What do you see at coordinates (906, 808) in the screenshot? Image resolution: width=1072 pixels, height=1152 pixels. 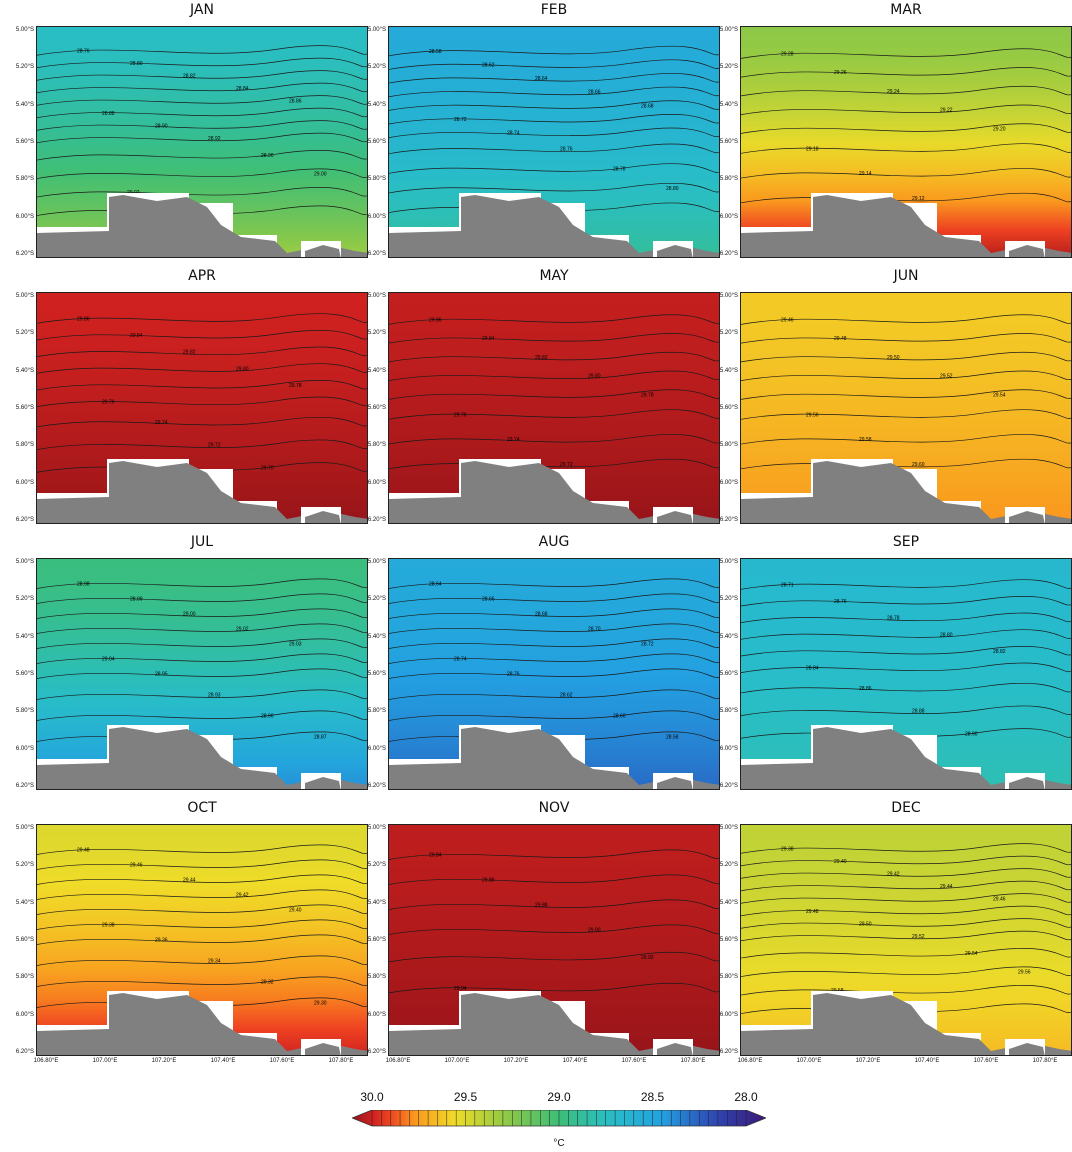 I see `panel-title: DEC` at bounding box center [906, 808].